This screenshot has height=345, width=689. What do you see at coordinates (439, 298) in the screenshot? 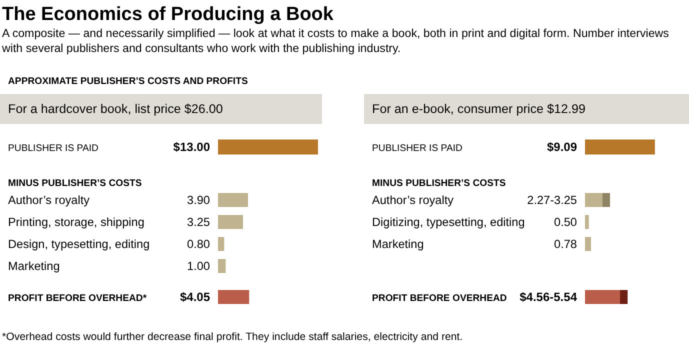
I see `y-tick-label: PROFIT BEFORE OVERHEAD` at bounding box center [439, 298].